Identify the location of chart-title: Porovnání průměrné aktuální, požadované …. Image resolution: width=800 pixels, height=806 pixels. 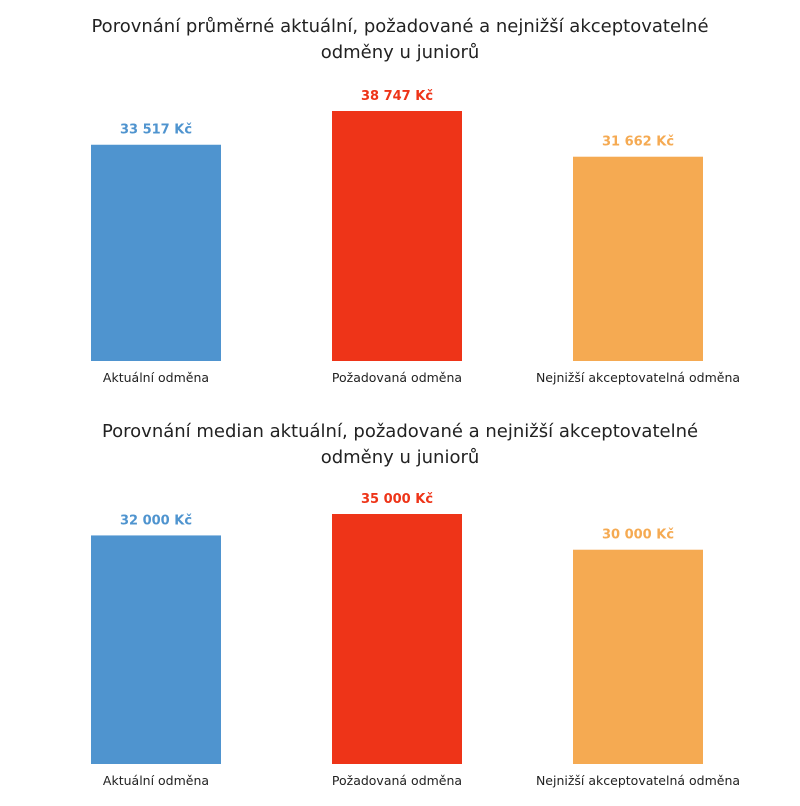
(400, 40).